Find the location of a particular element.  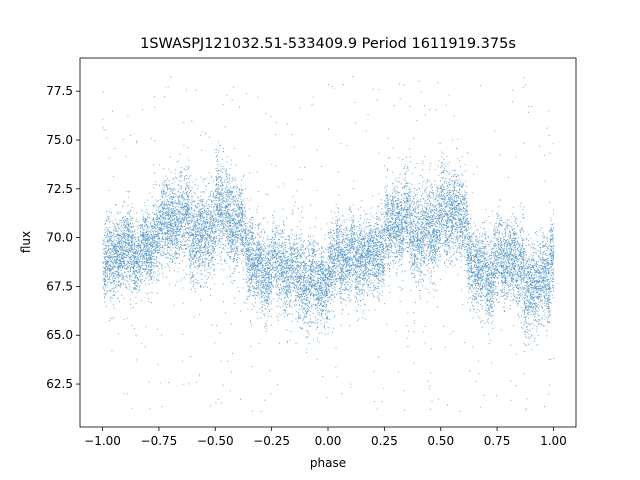

y-tick-label: 77.5 is located at coordinates (59, 91).